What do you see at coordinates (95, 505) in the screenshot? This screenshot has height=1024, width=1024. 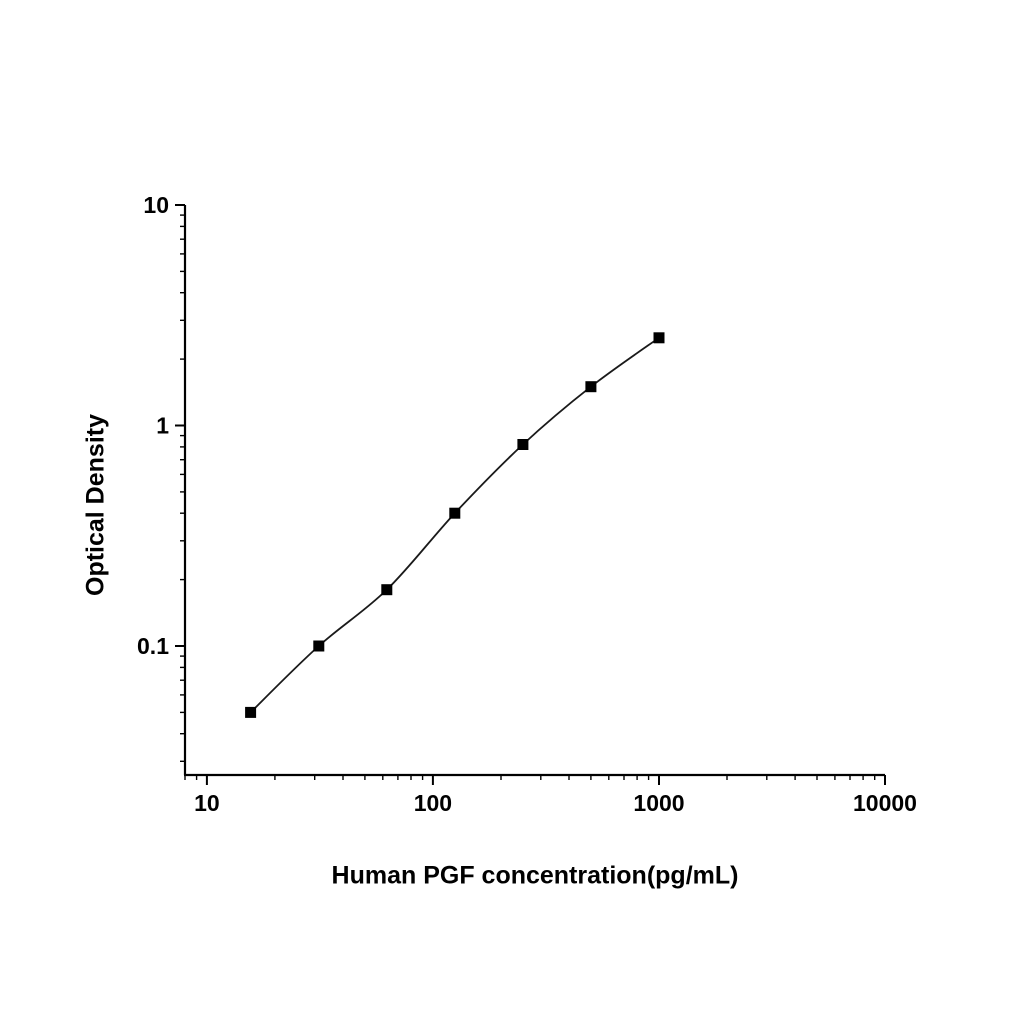 I see `y-axis-label: Optical Density` at bounding box center [95, 505].